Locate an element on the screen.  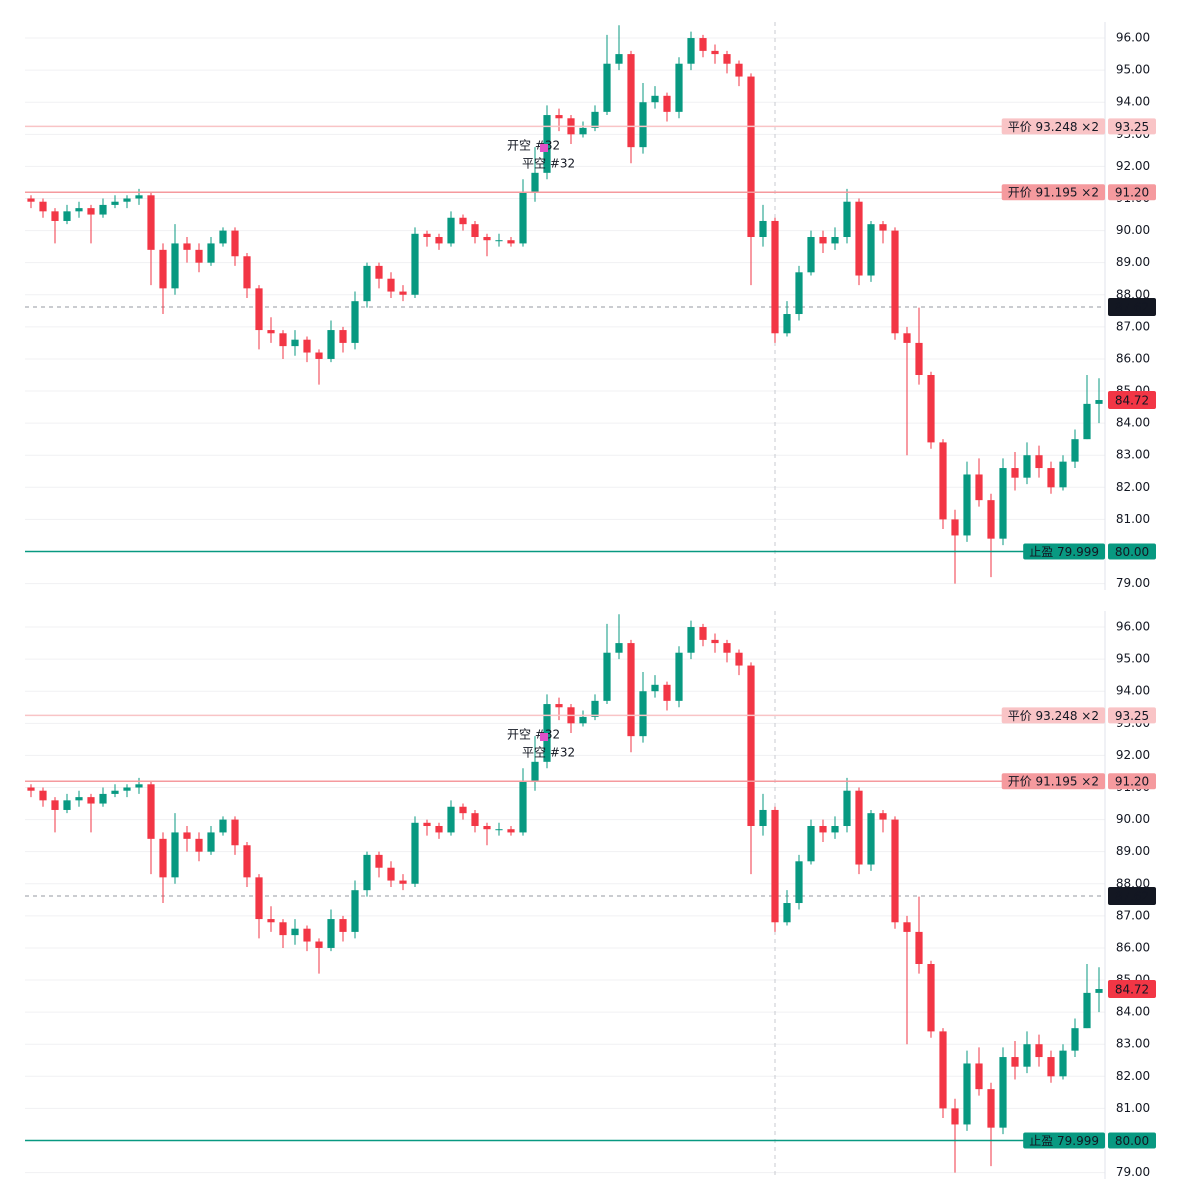
level-label: 开价 91.195 ×2 is located at coordinates (1053, 782).